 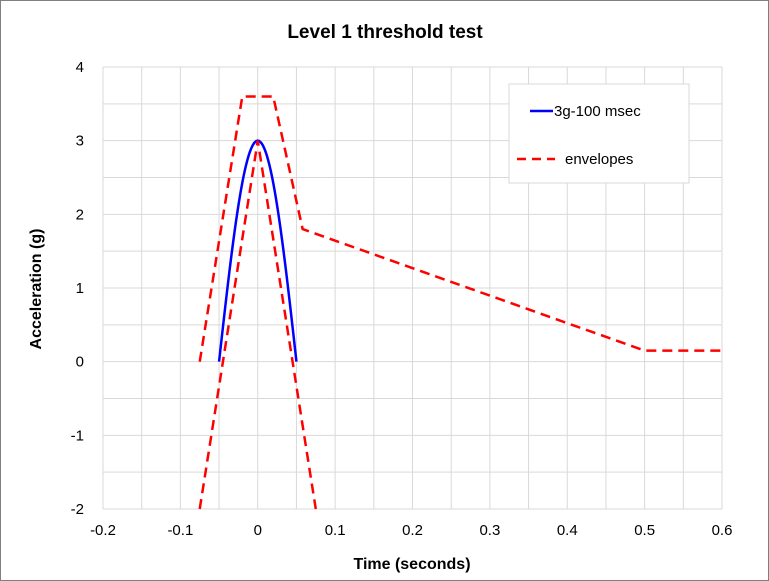 I want to click on y-tick-label: 0, so click(x=80, y=362).